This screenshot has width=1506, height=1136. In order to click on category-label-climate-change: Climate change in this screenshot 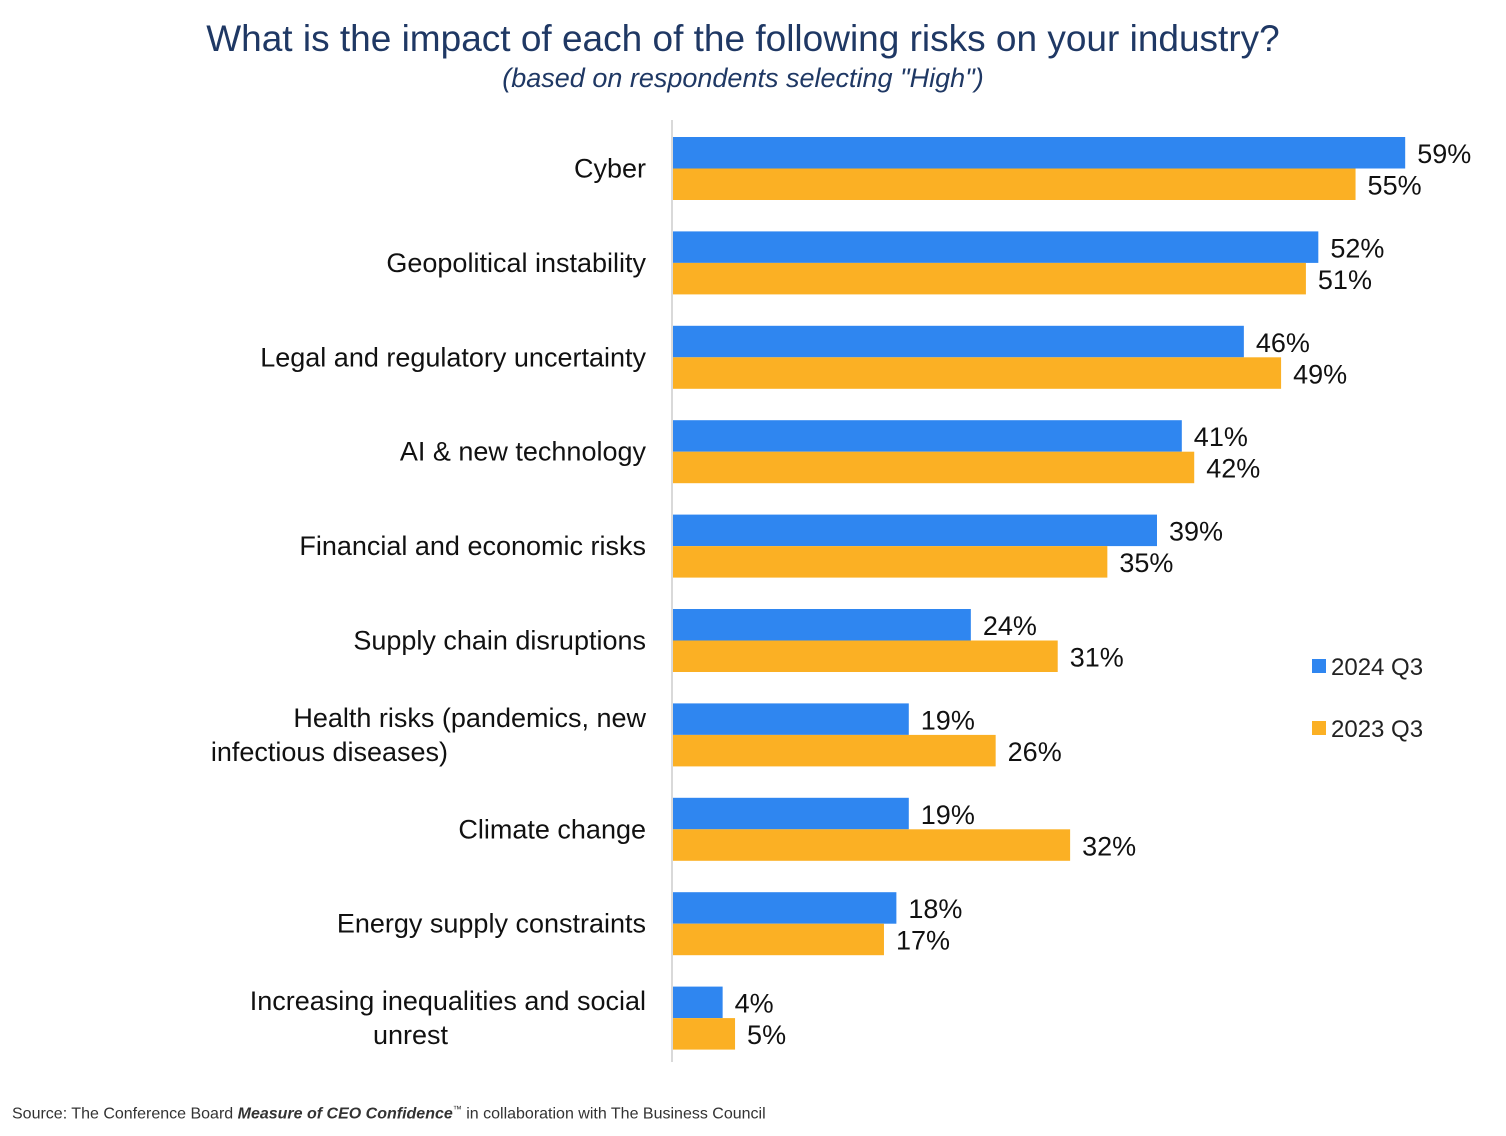, I will do `click(552, 829)`.